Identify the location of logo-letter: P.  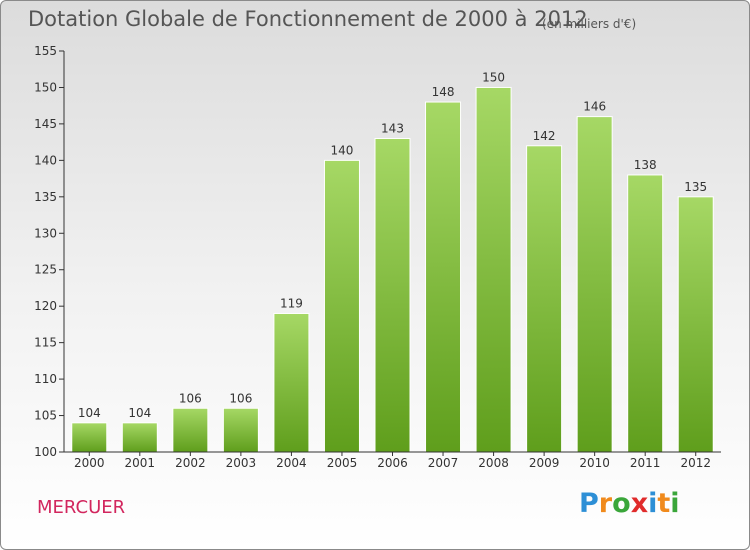
(589, 503).